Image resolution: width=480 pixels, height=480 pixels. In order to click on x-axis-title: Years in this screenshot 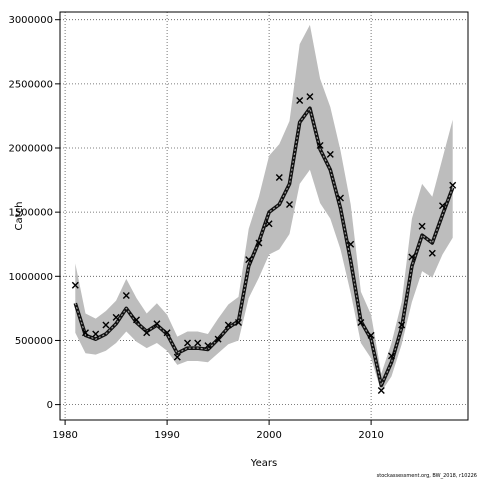, I will do `click(263, 463)`.